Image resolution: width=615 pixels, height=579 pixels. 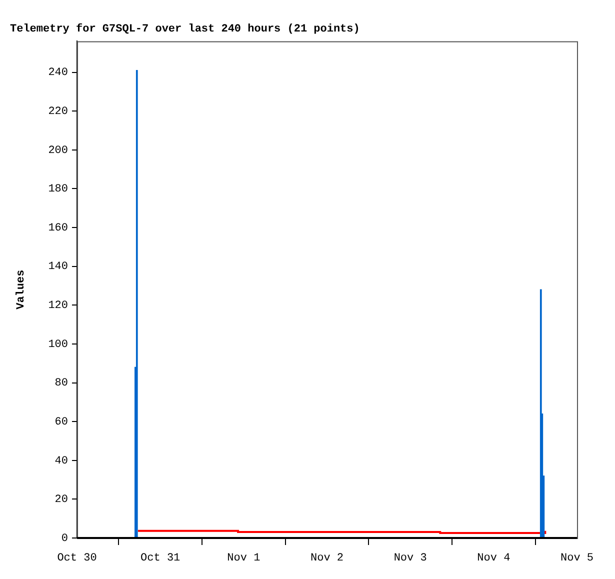 I want to click on chart-title: Telemetry for G7SQL-7 over last 240 hours (21 points), so click(x=185, y=29).